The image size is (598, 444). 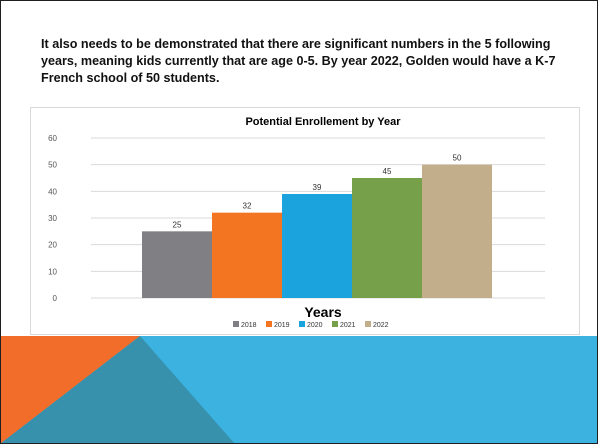 What do you see at coordinates (249, 325) in the screenshot?
I see `legend-label: 2018` at bounding box center [249, 325].